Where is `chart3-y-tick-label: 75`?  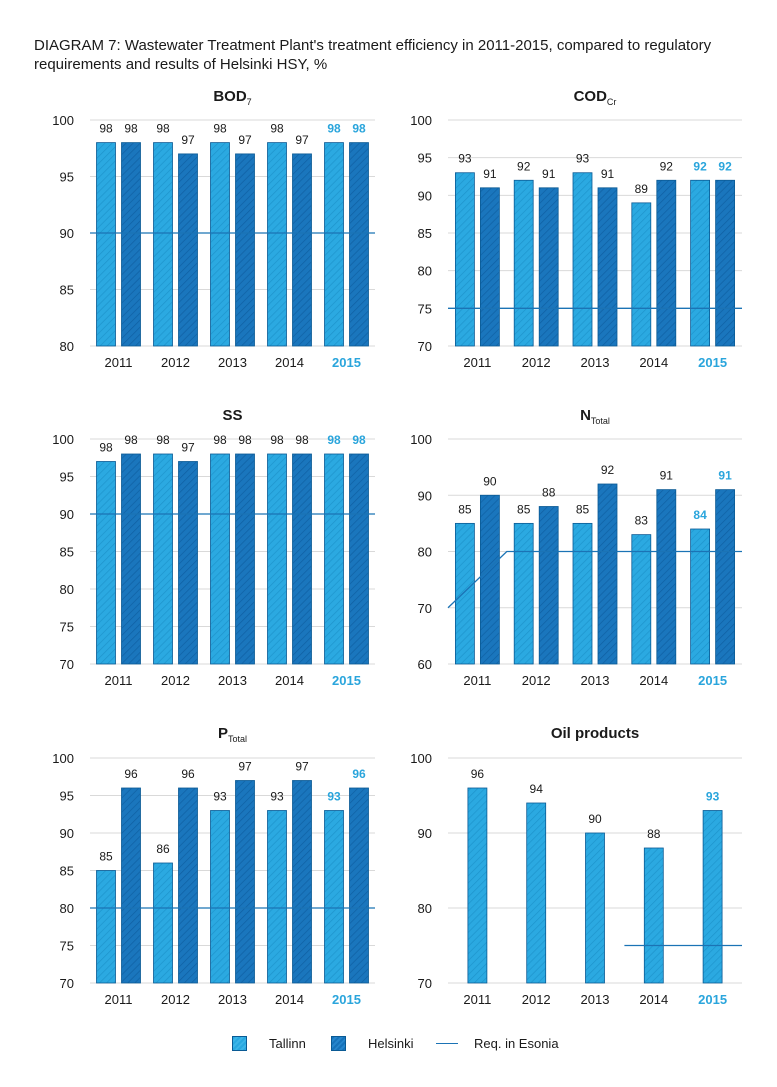
chart3-y-tick-label: 75 is located at coordinates (67, 627).